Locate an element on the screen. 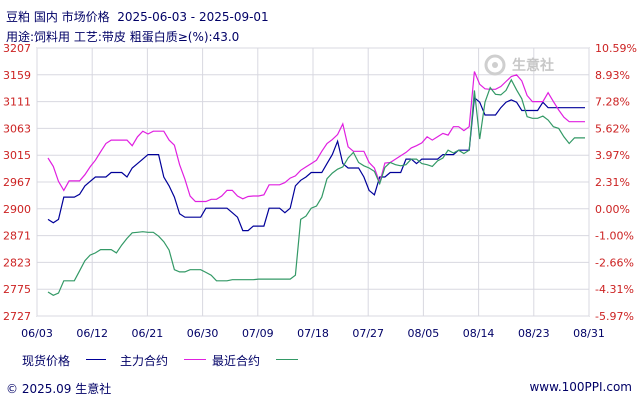 This screenshot has width=640, height=400. x-tick-label: 07/09 is located at coordinates (258, 333).